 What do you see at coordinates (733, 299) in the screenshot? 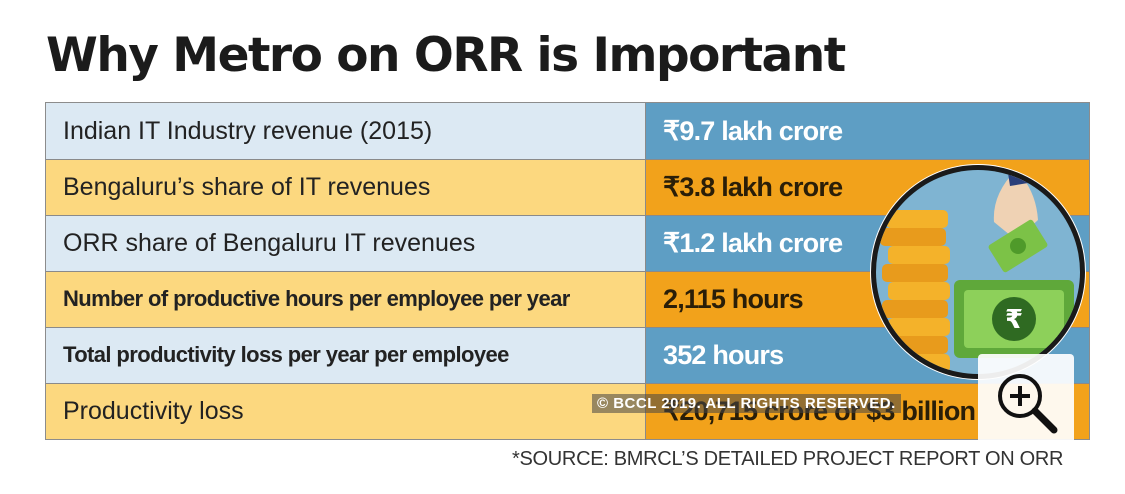
I see `row-value: 2,115 hours` at bounding box center [733, 299].